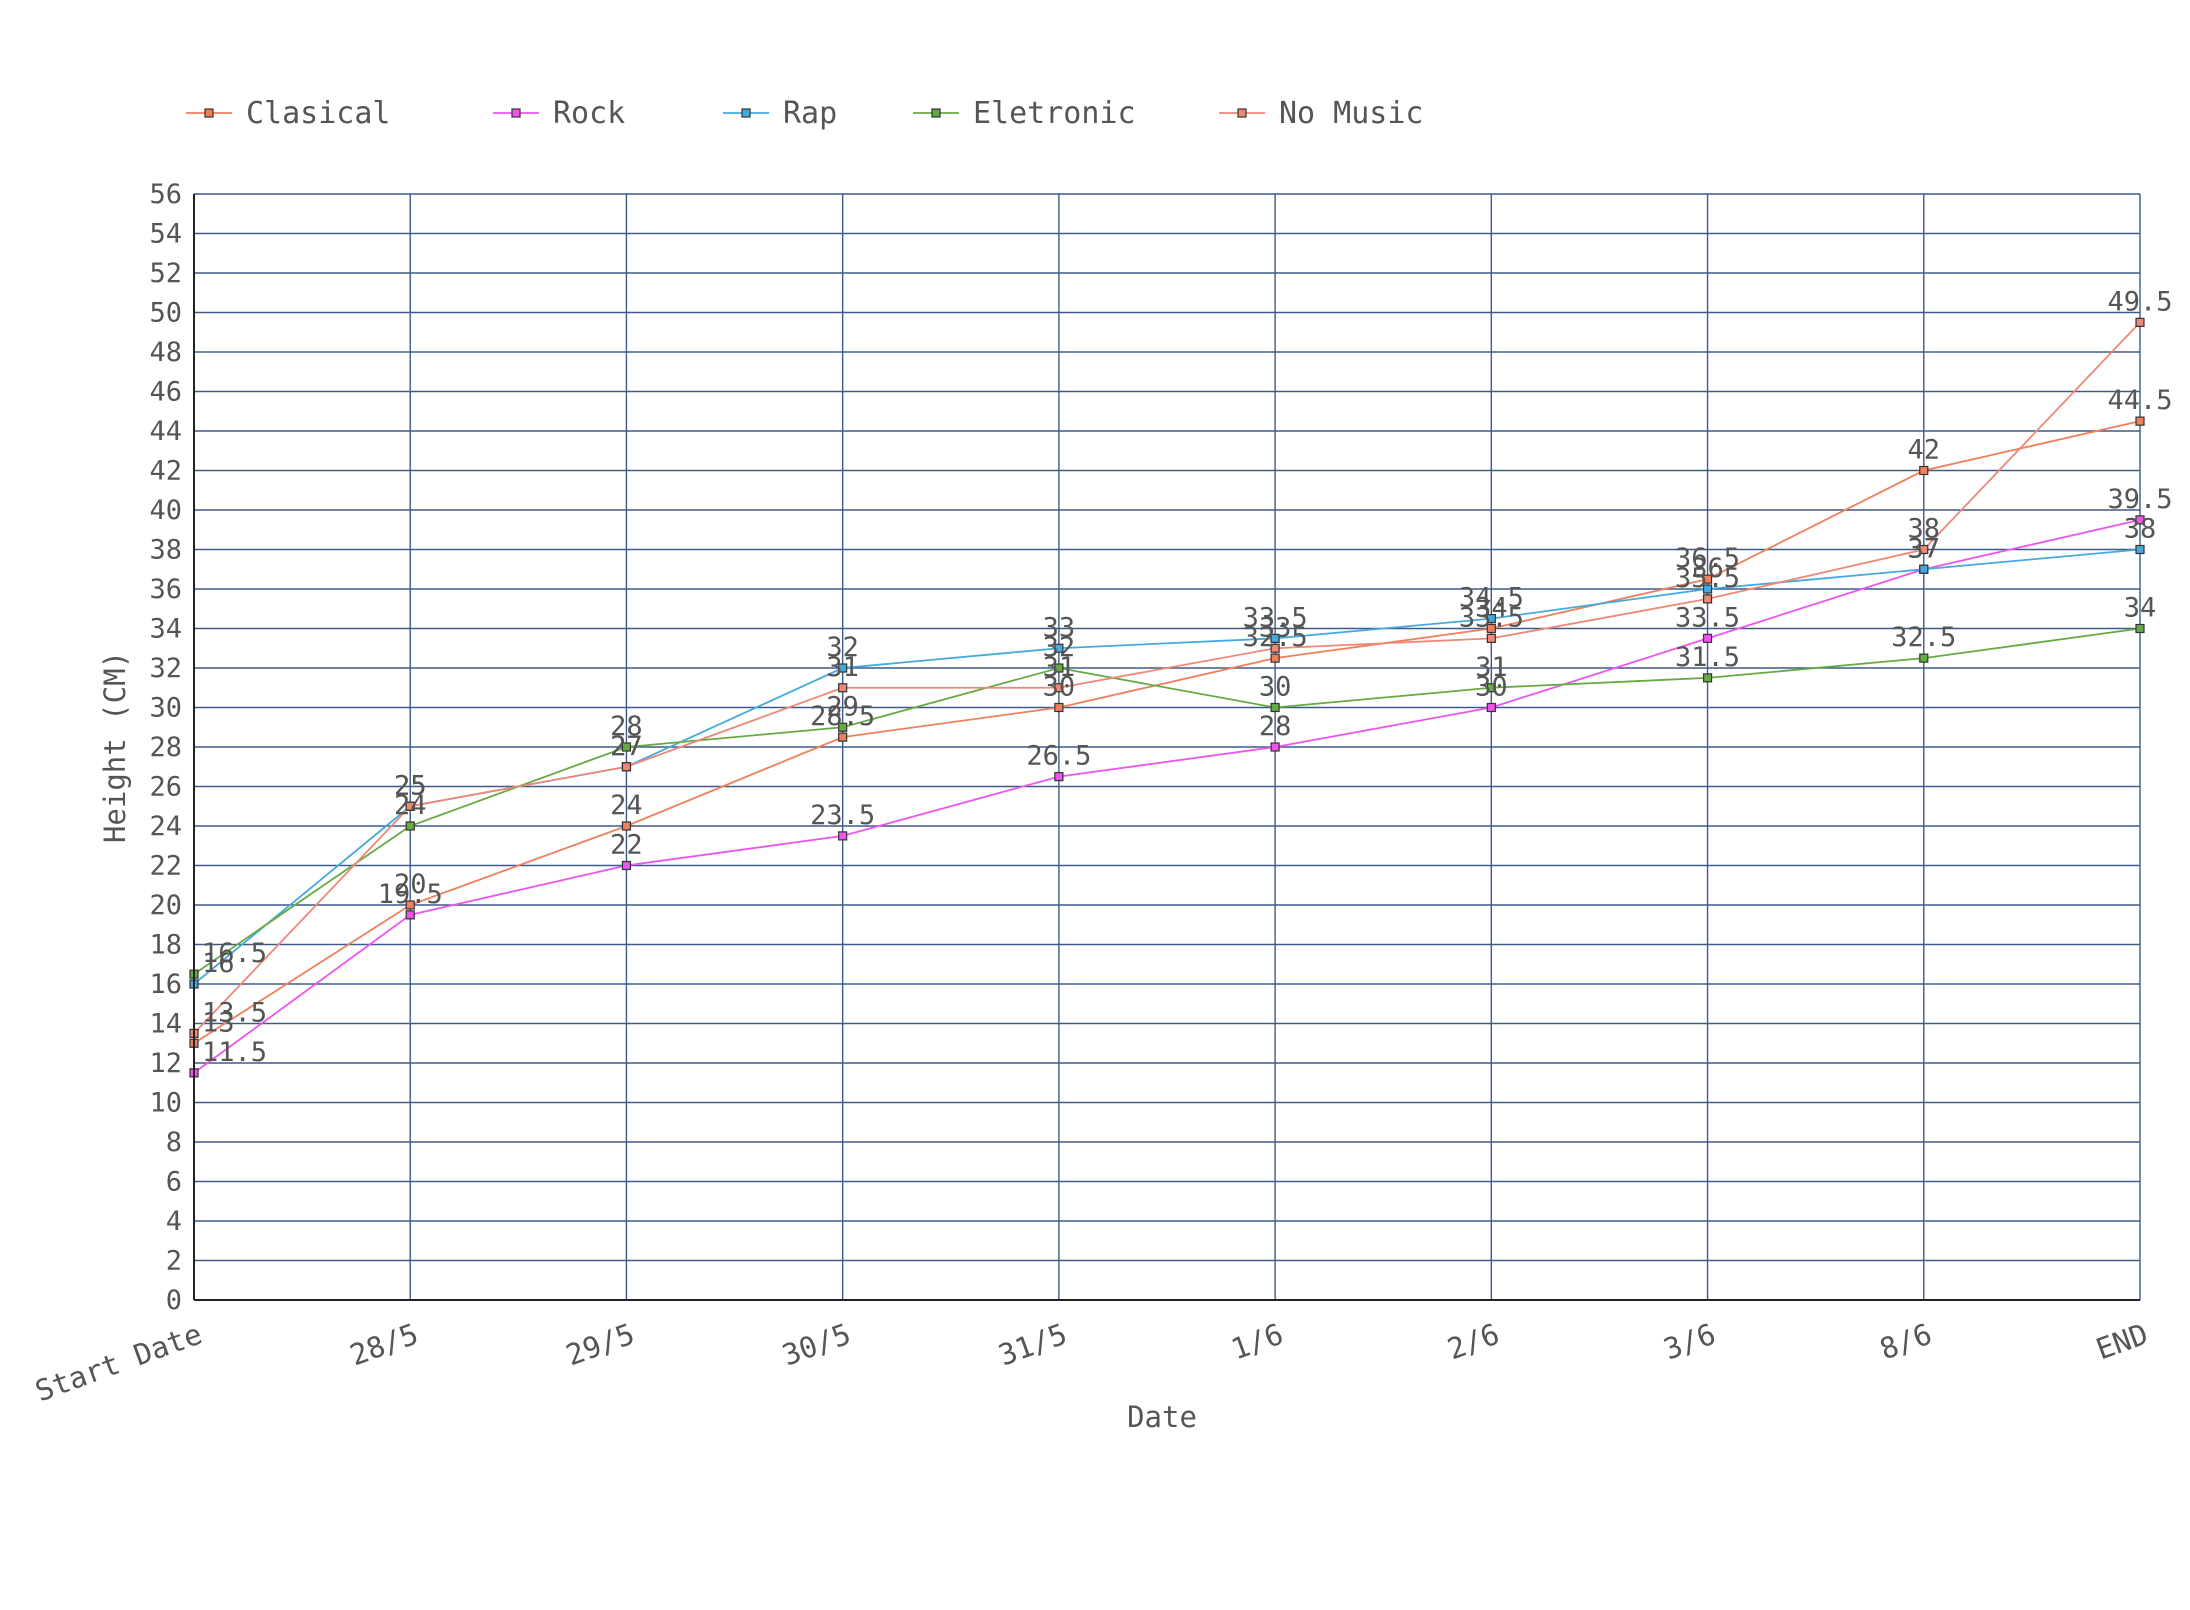  What do you see at coordinates (174, 1261) in the screenshot?
I see `y-tick-label: 2` at bounding box center [174, 1261].